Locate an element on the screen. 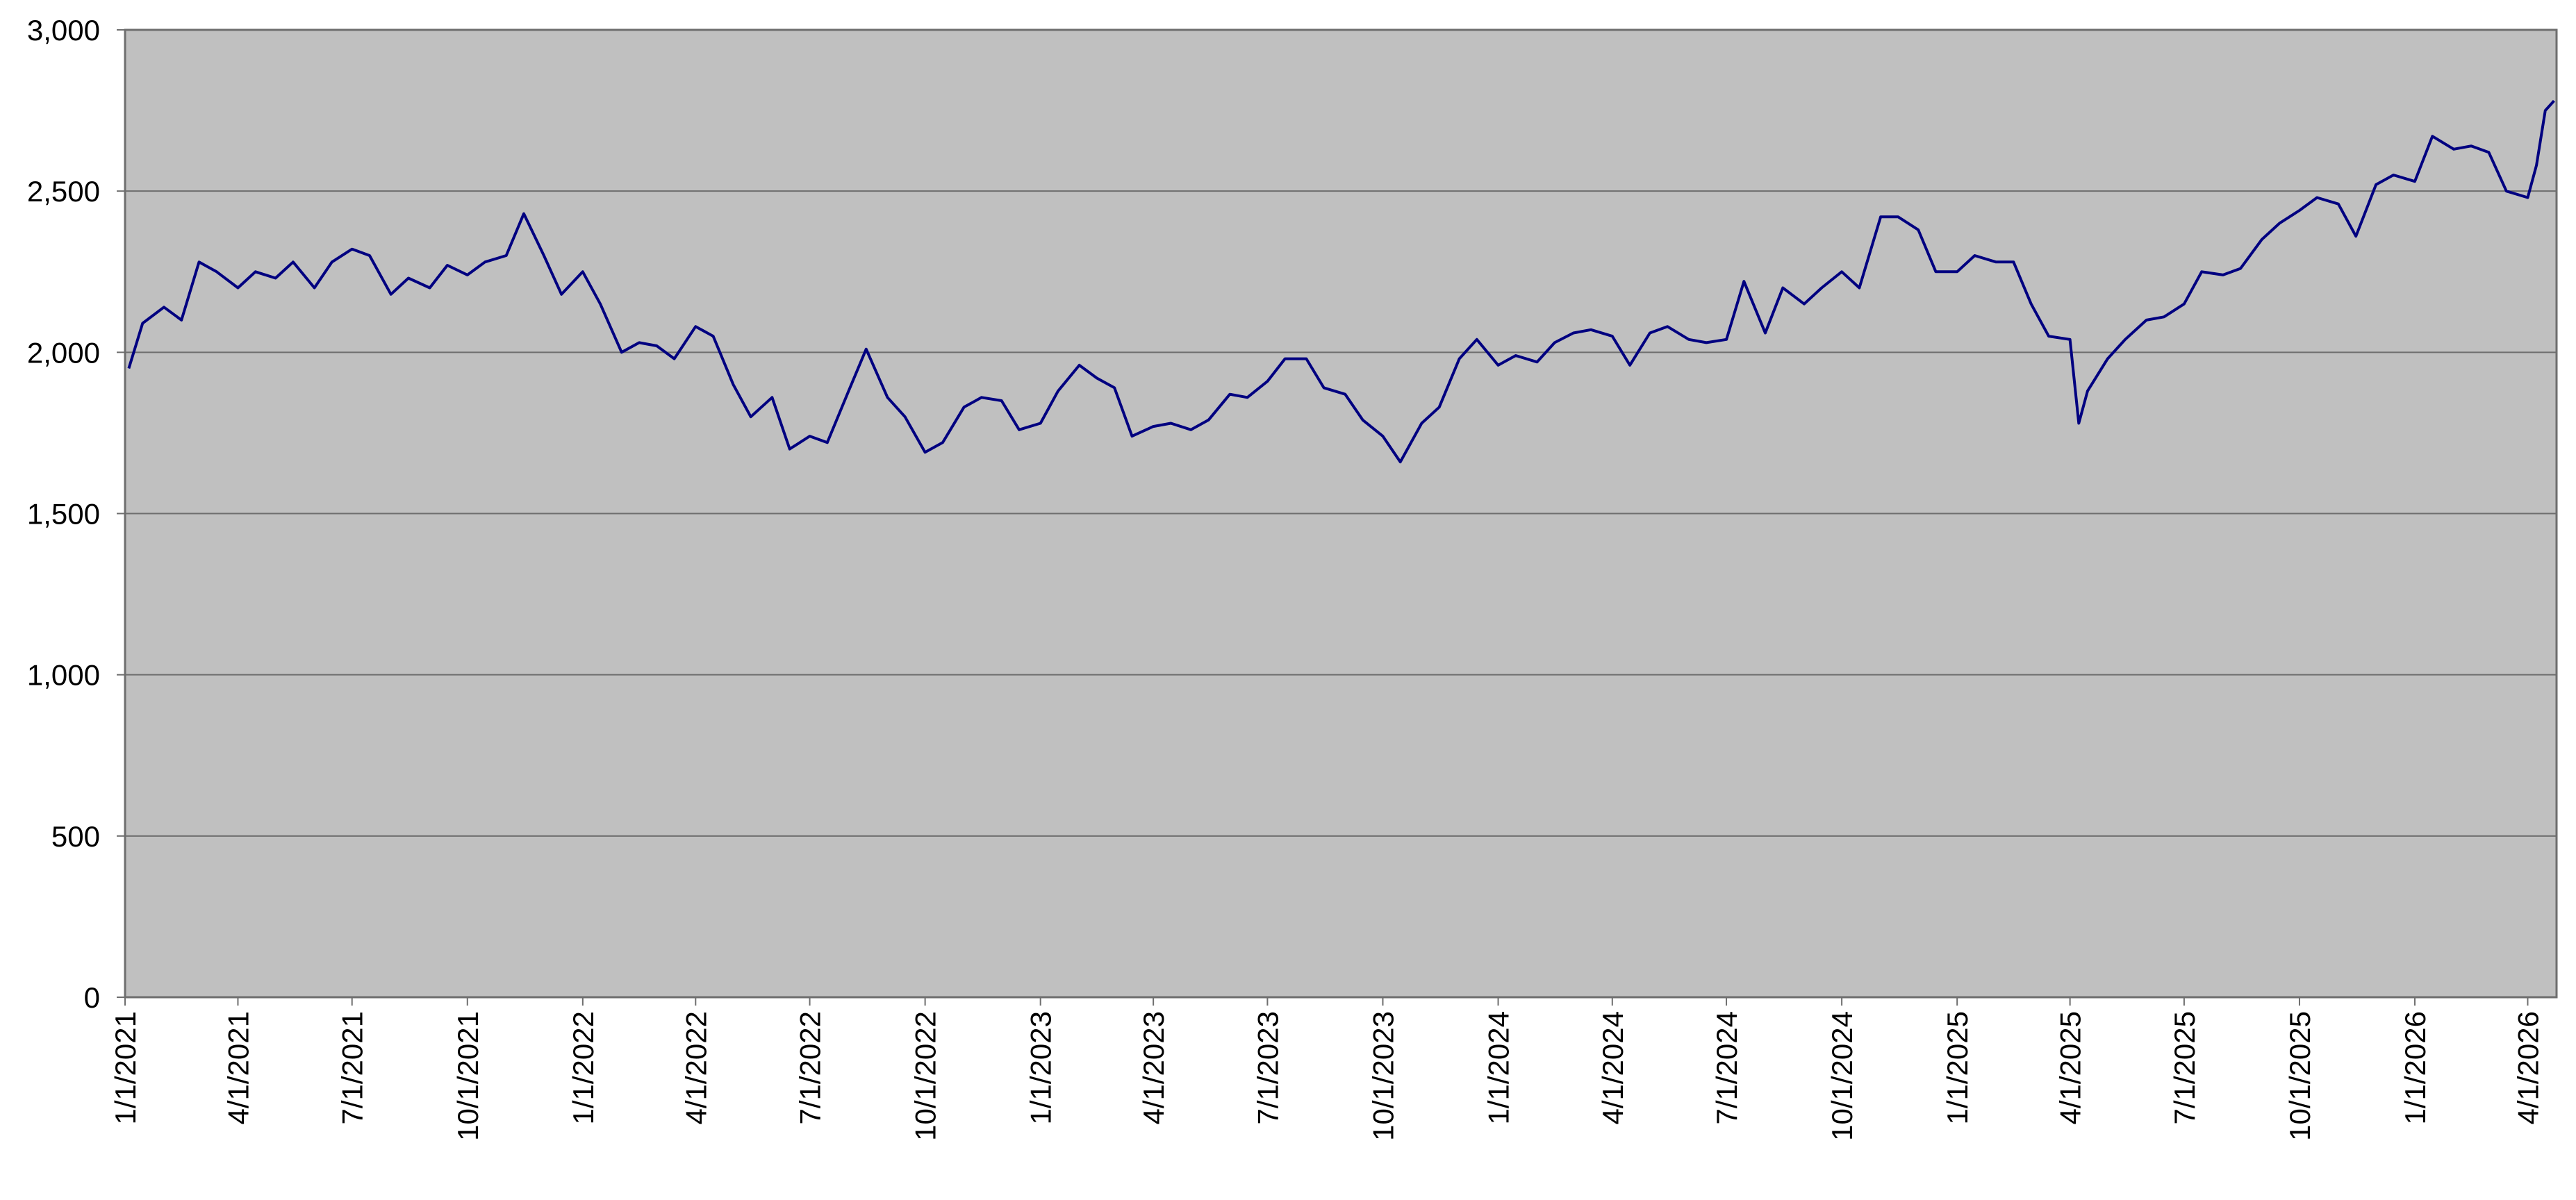  x-tick-label: 4/1/2026 is located at coordinates (2527, 1068).